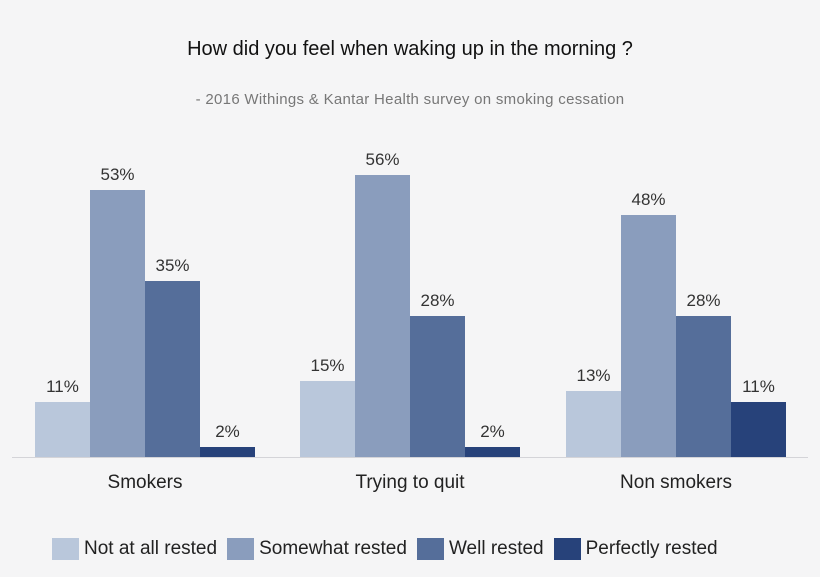 This screenshot has height=577, width=820. Describe the element at coordinates (758, 429) in the screenshot. I see `bar-non-smokers-perfectly-rested` at that location.